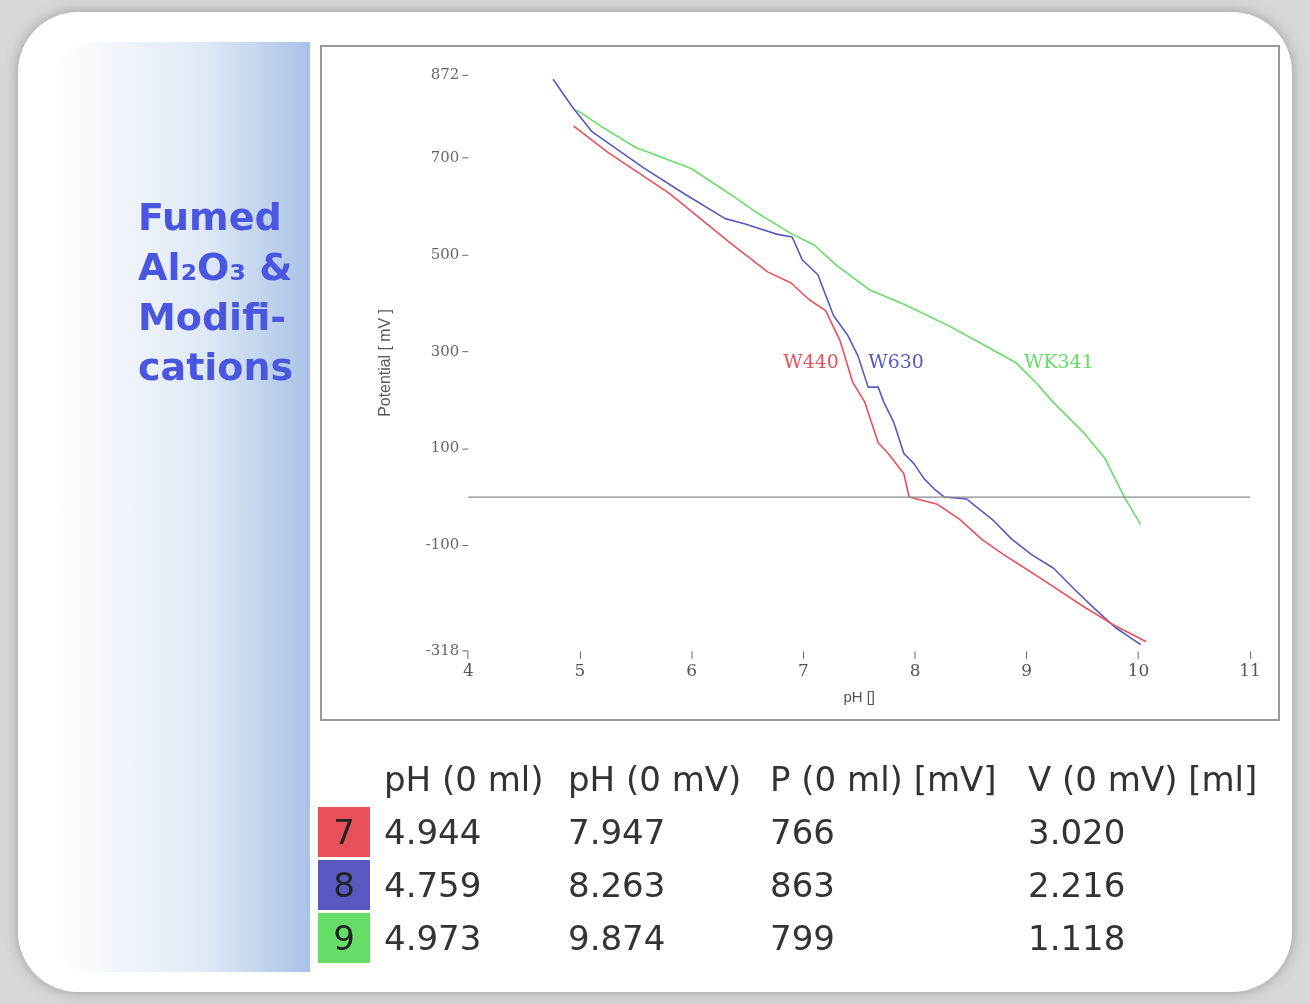  What do you see at coordinates (655, 778) in the screenshot?
I see `text: pH (0 mV)` at bounding box center [655, 778].